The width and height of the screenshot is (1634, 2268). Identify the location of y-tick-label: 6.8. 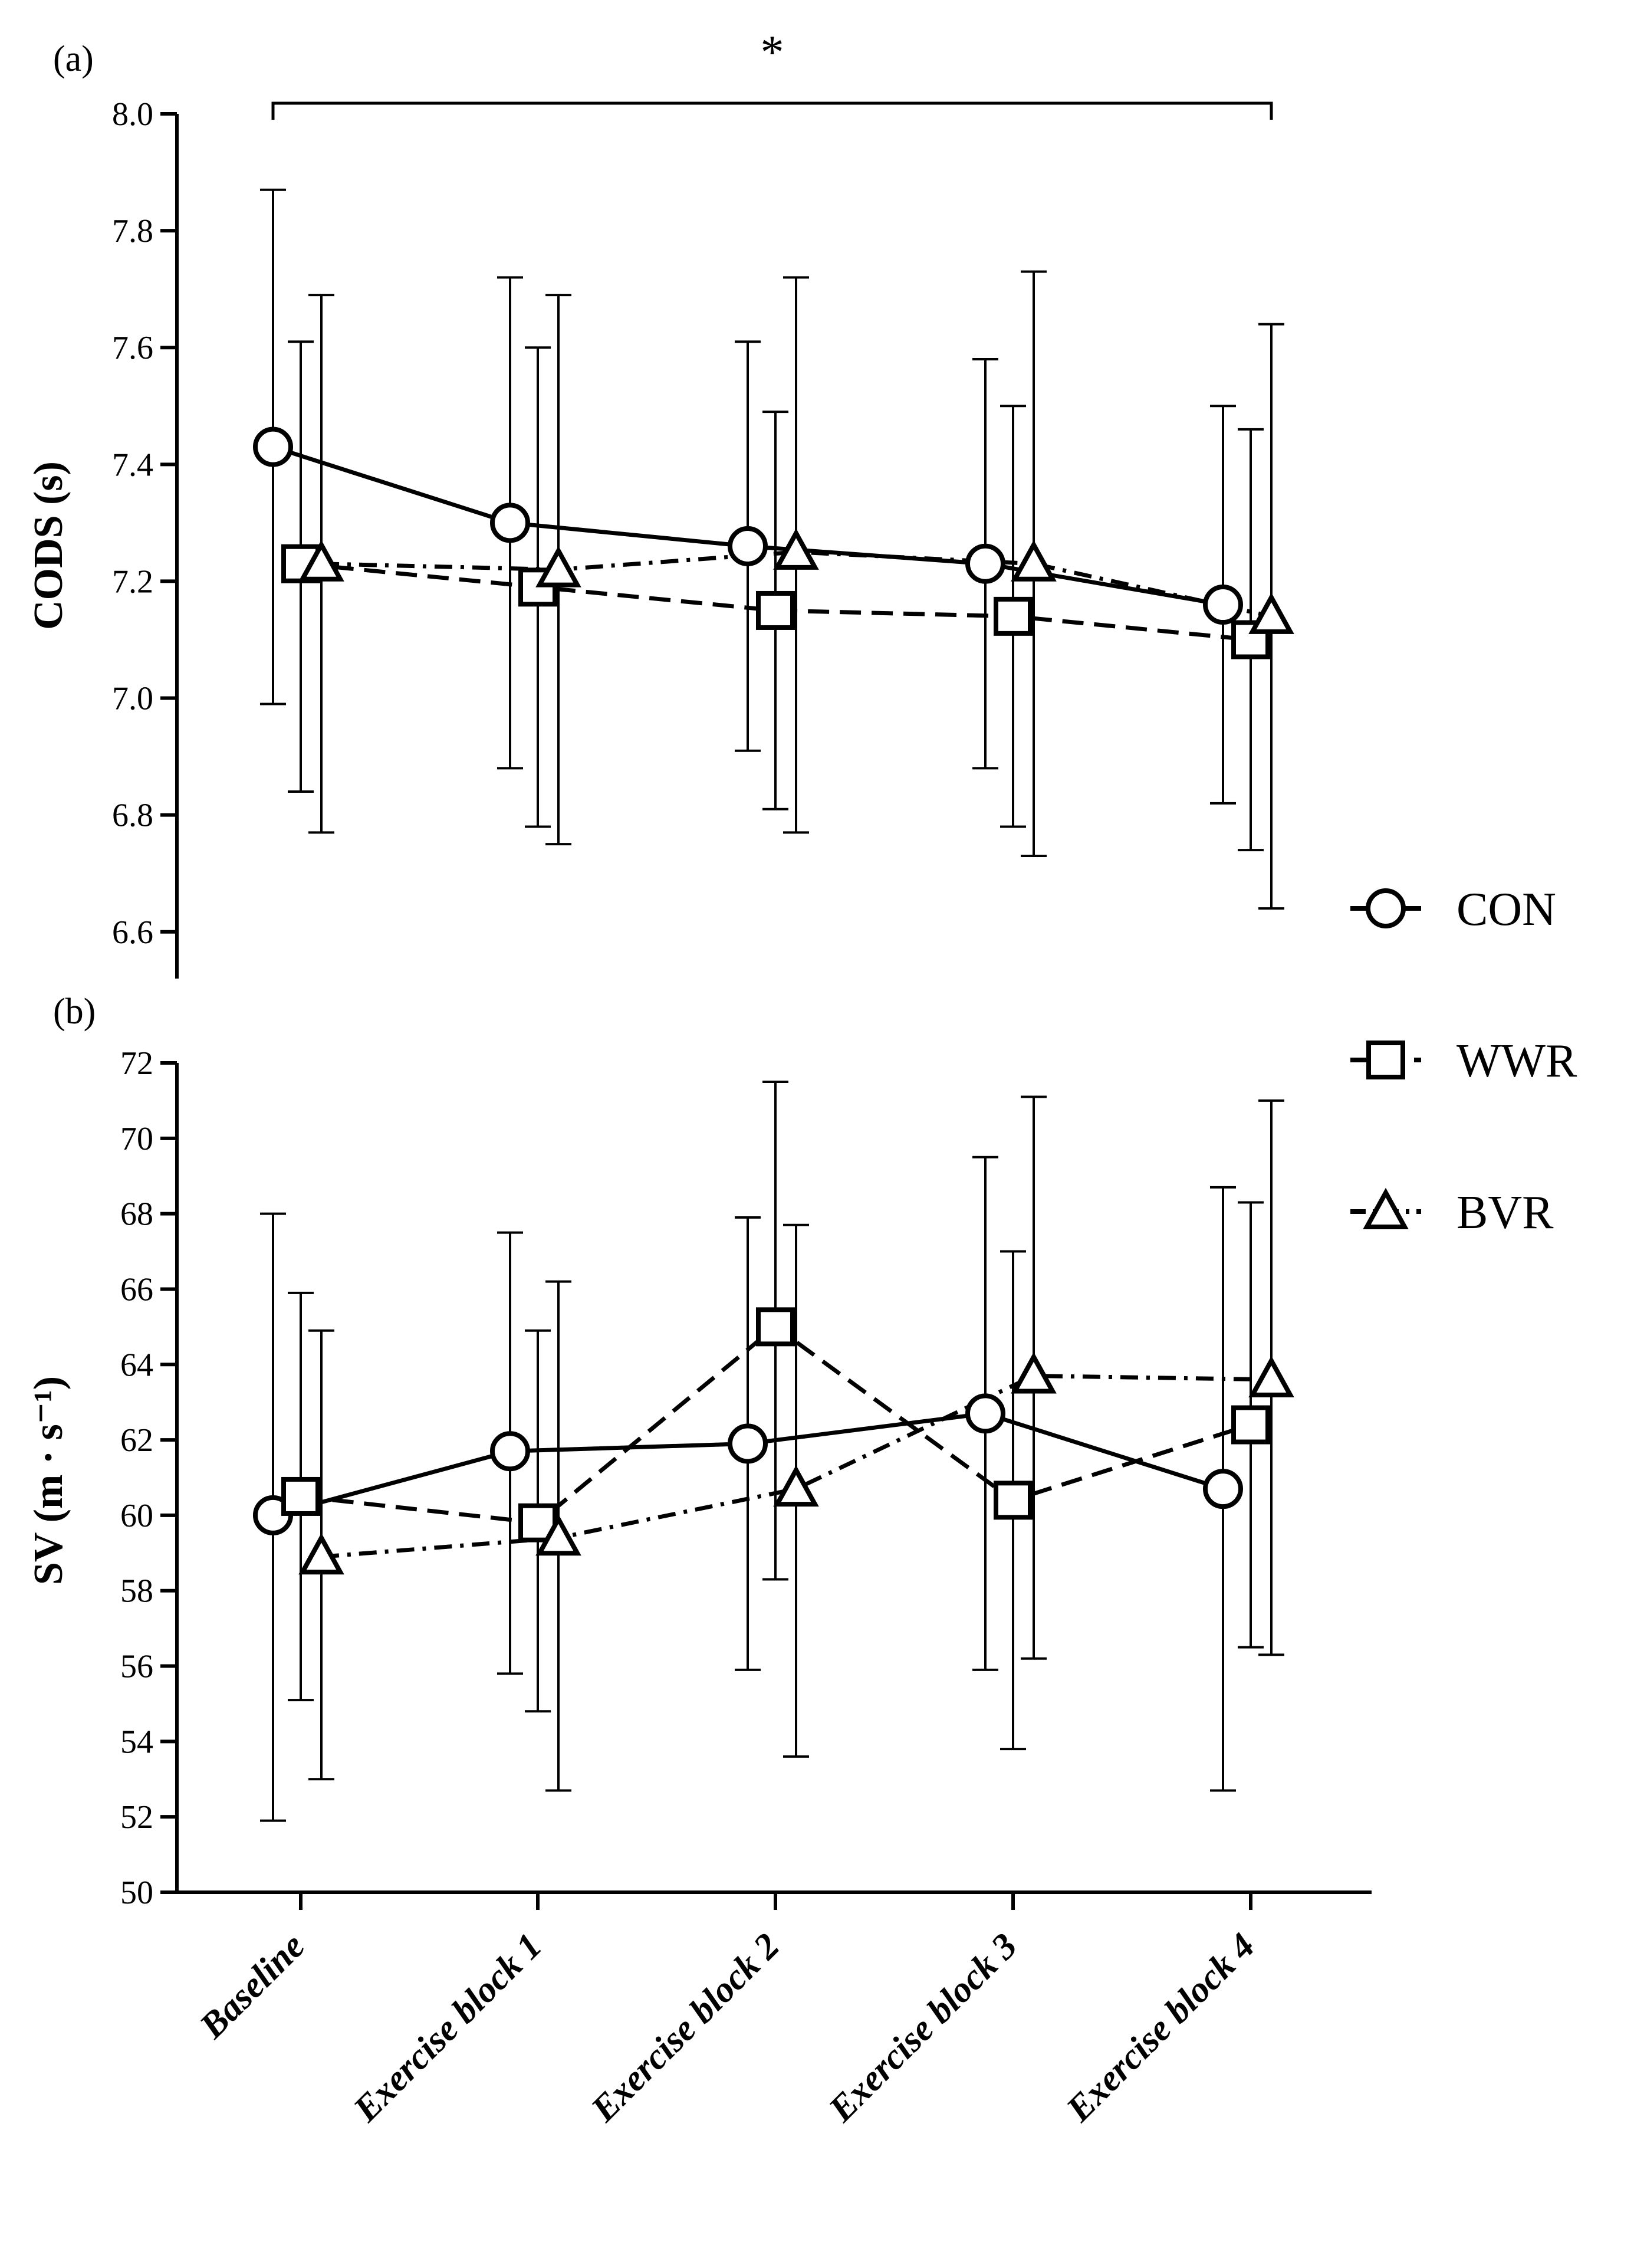
(132, 815).